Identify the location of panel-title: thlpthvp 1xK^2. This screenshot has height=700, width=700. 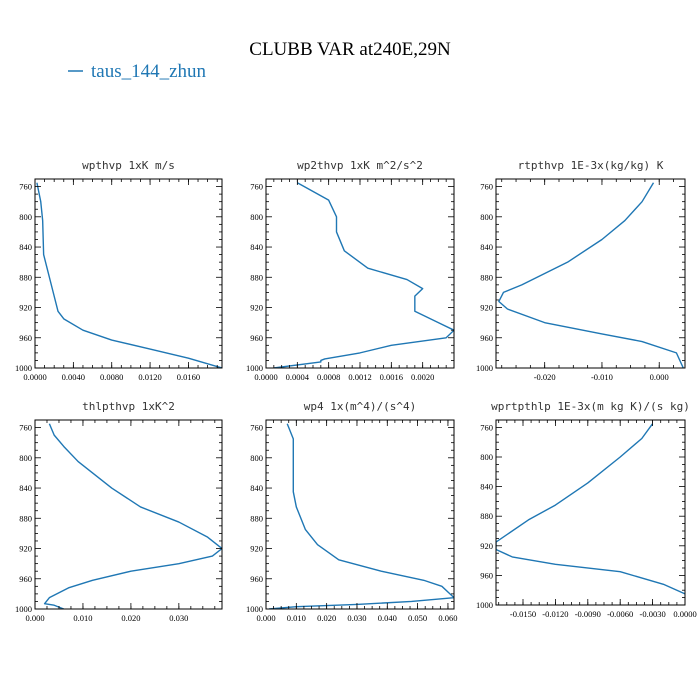
(128, 406).